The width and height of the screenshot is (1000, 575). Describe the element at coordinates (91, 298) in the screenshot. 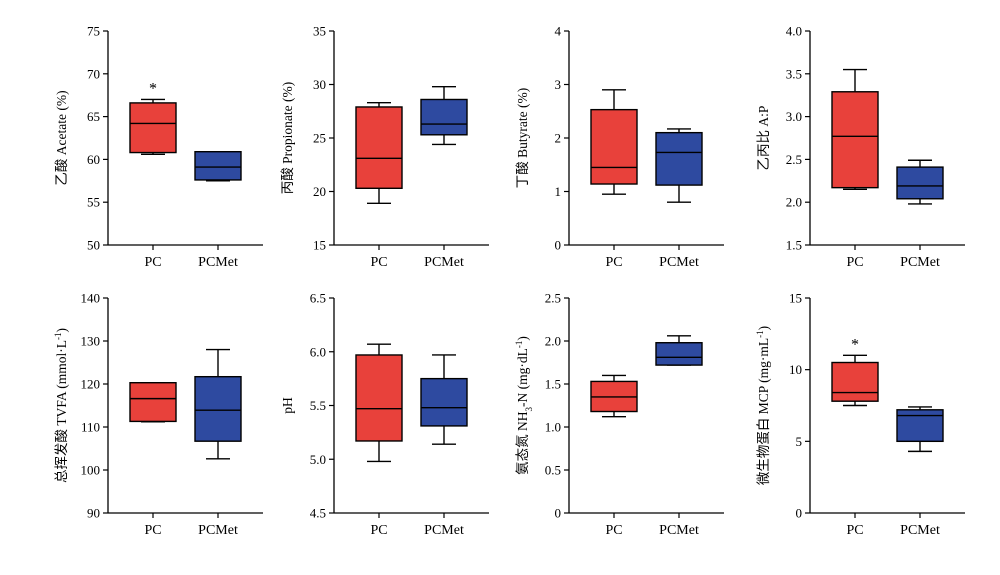

I see `y-tick-label: 140` at that location.